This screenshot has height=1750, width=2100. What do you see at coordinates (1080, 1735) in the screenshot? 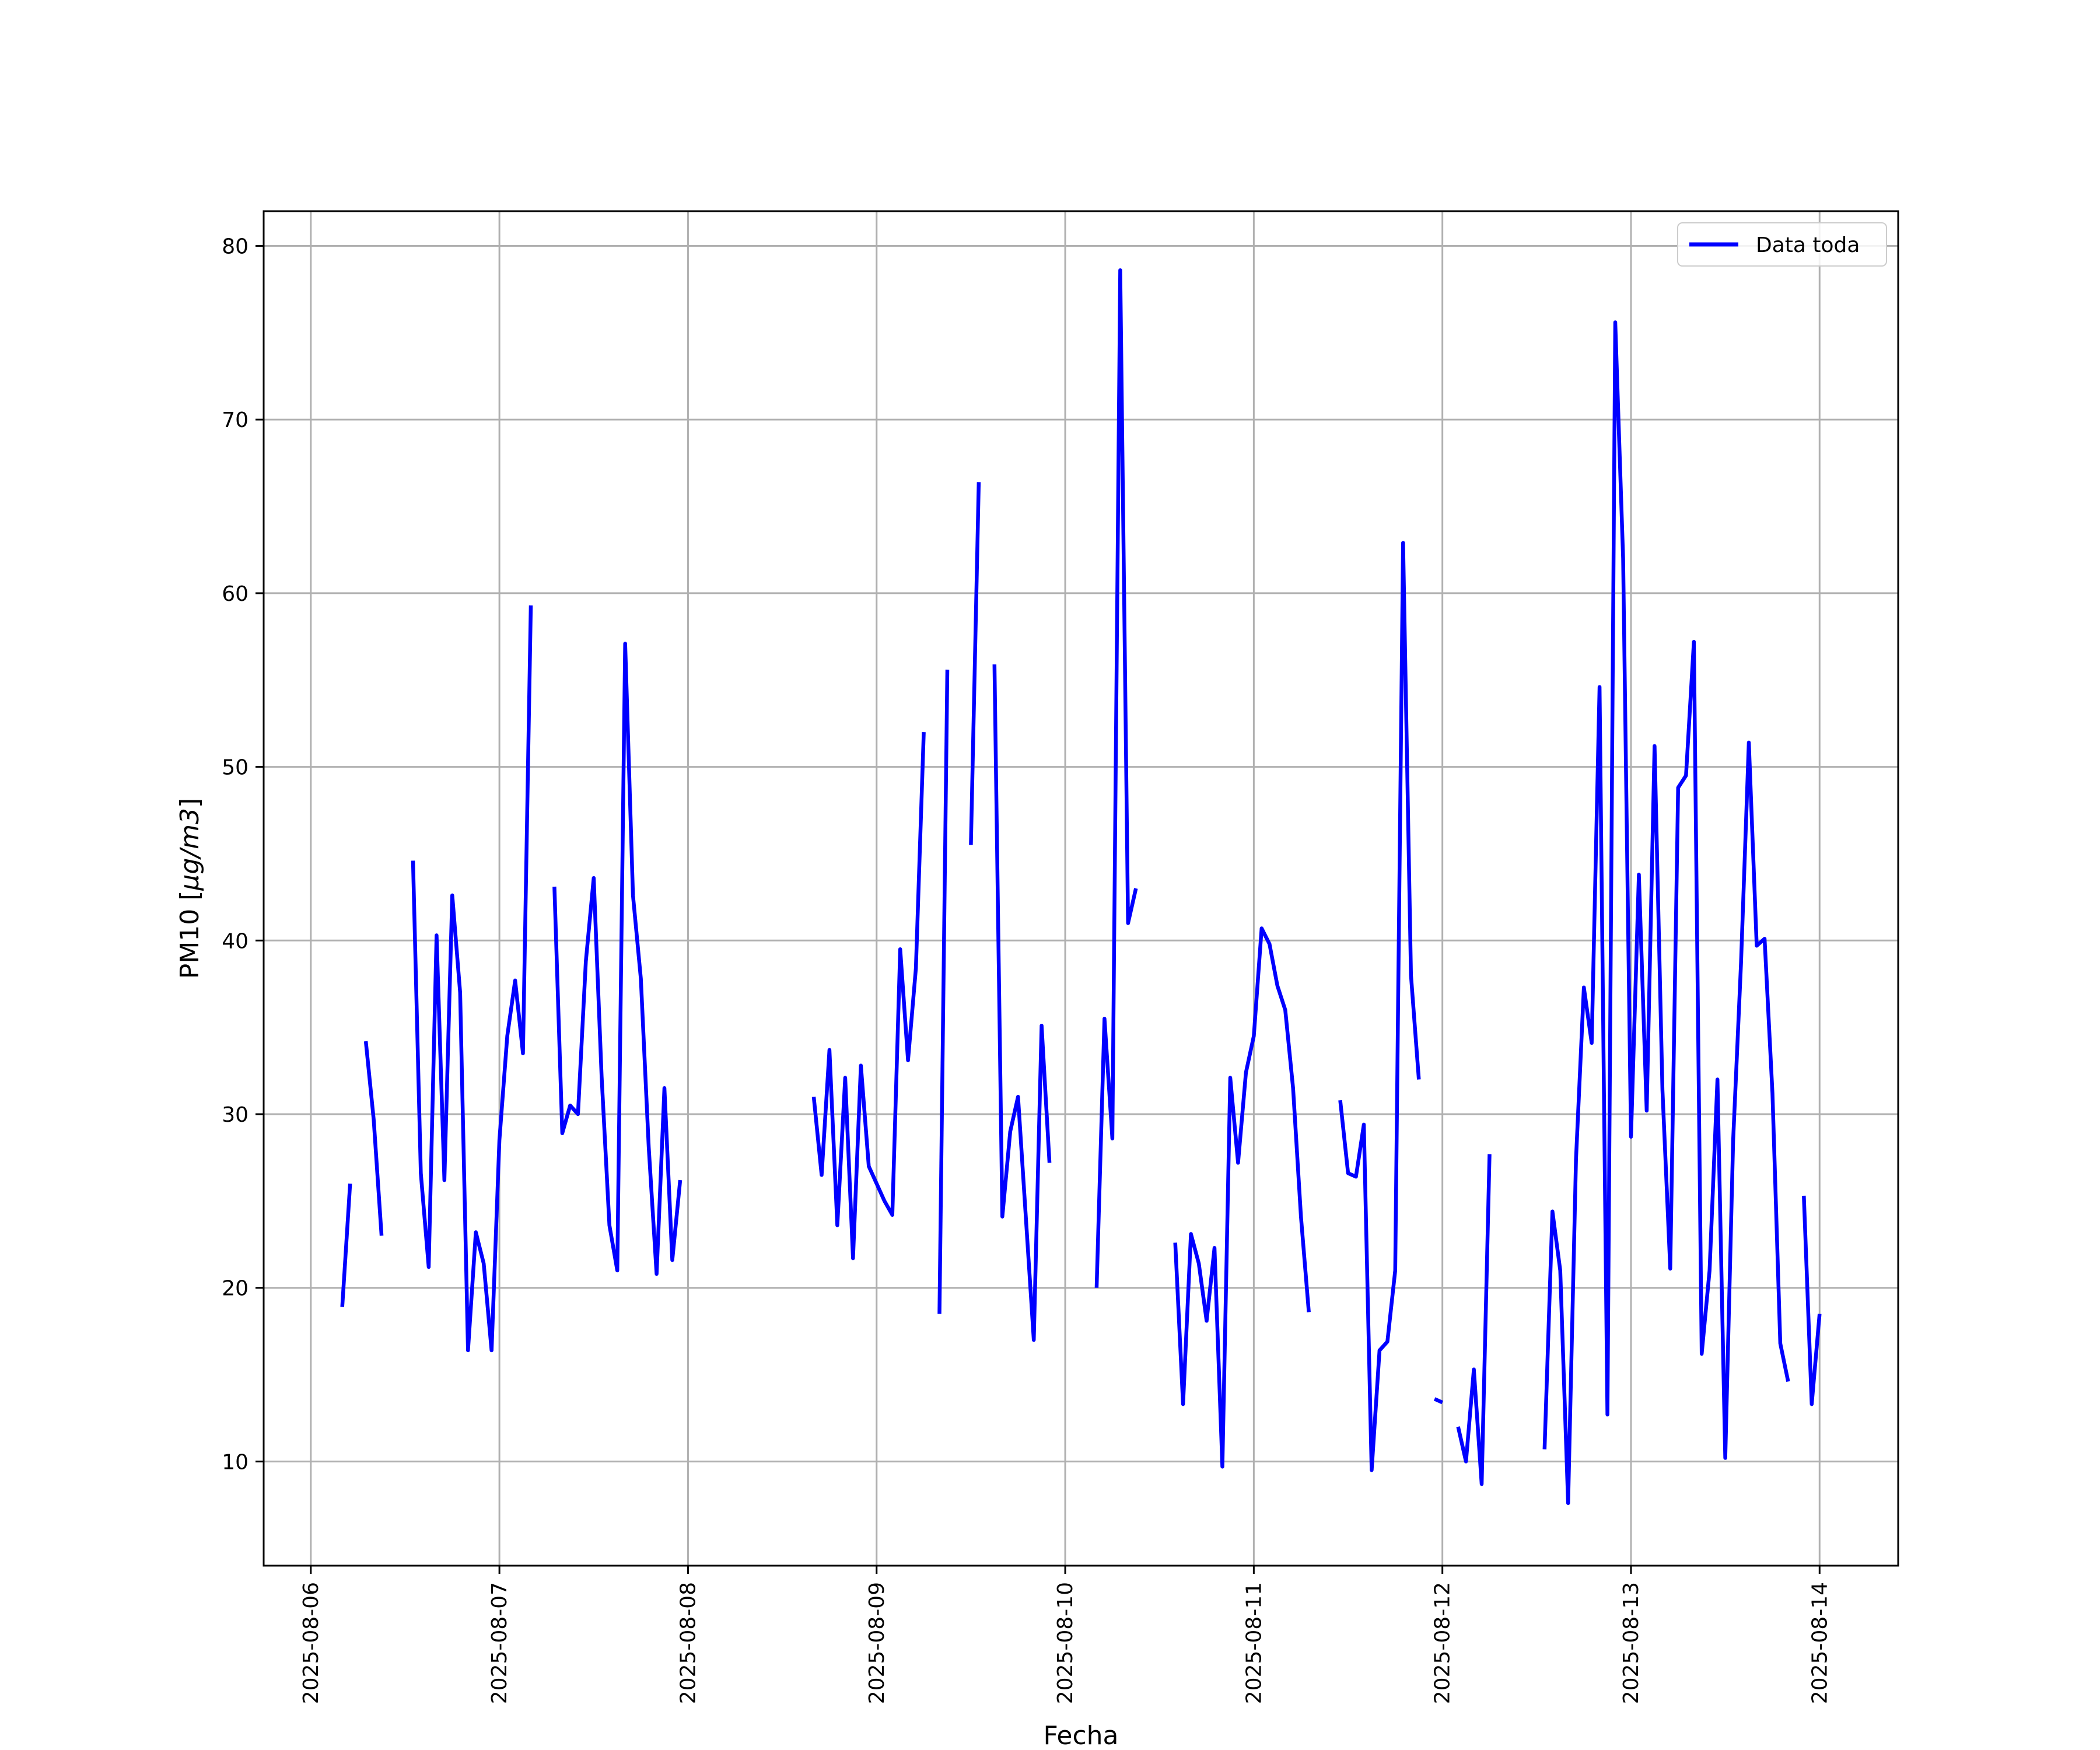
I see `x-axis-label: Fecha` at bounding box center [1080, 1735].